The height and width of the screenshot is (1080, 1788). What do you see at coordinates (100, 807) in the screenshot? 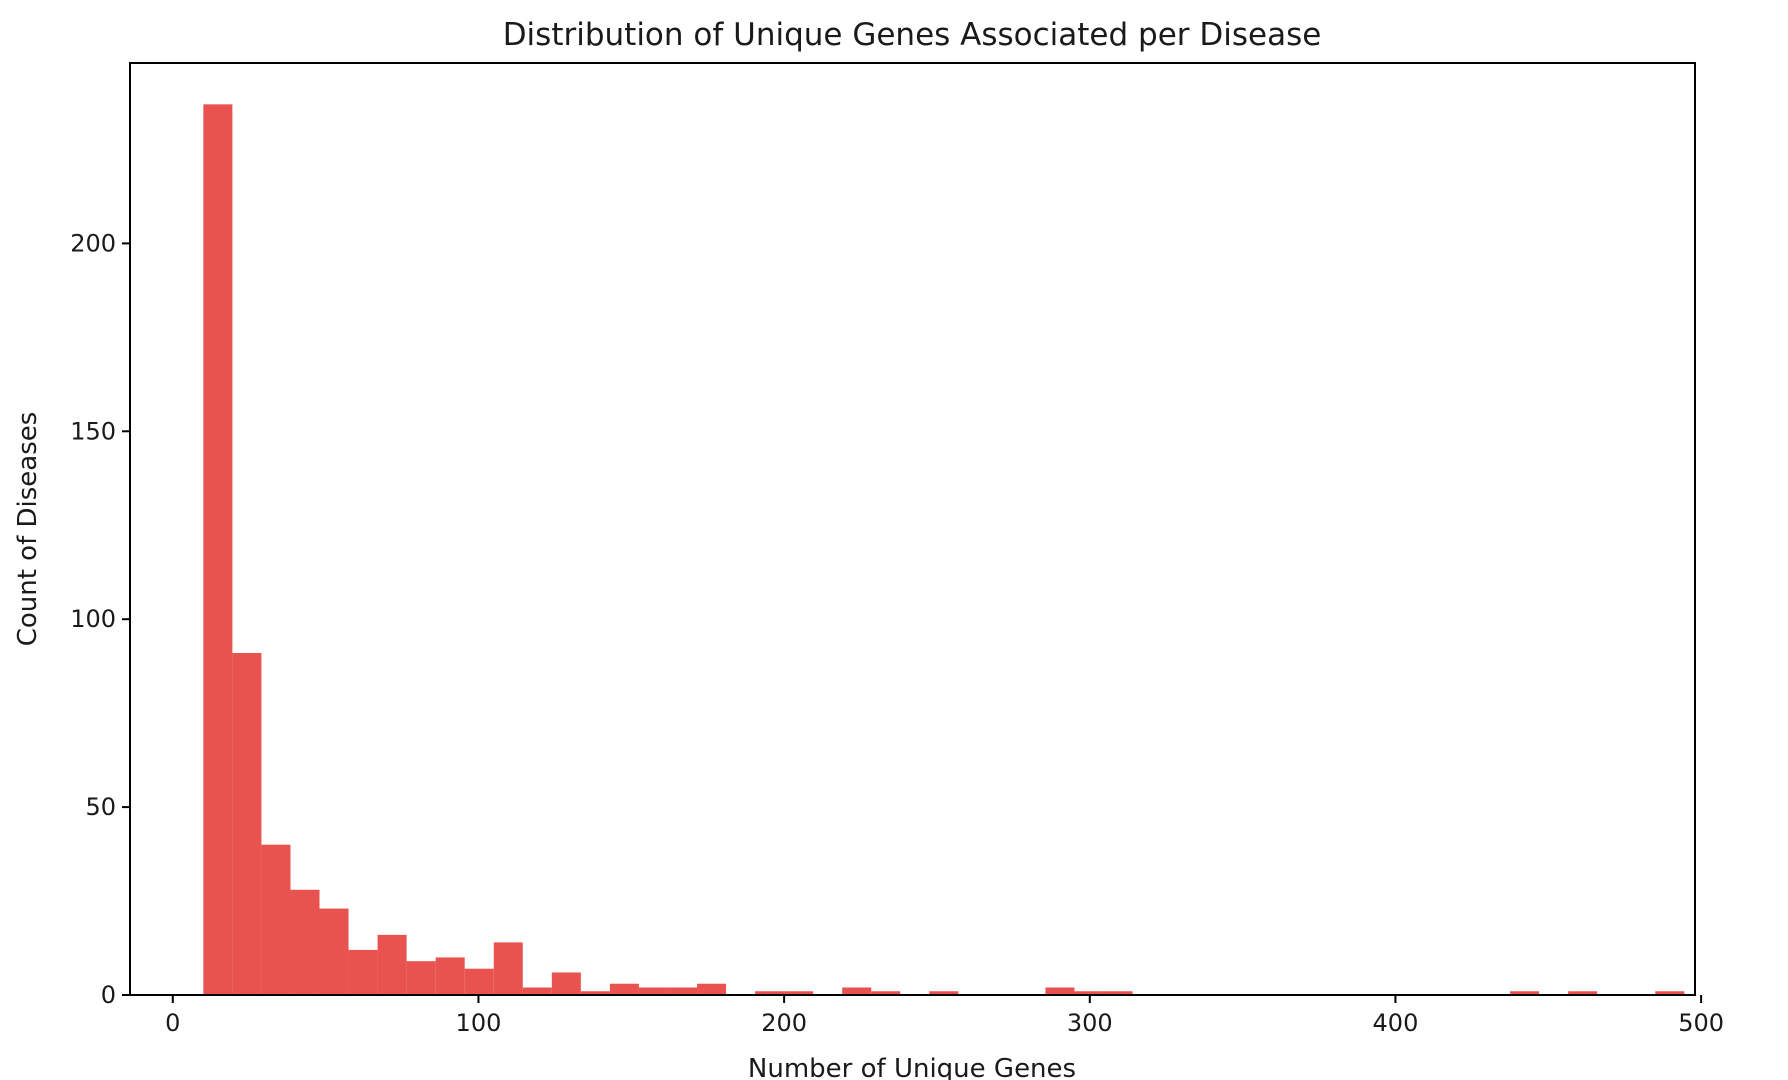
I see `y-tick-label: 50` at bounding box center [100, 807].